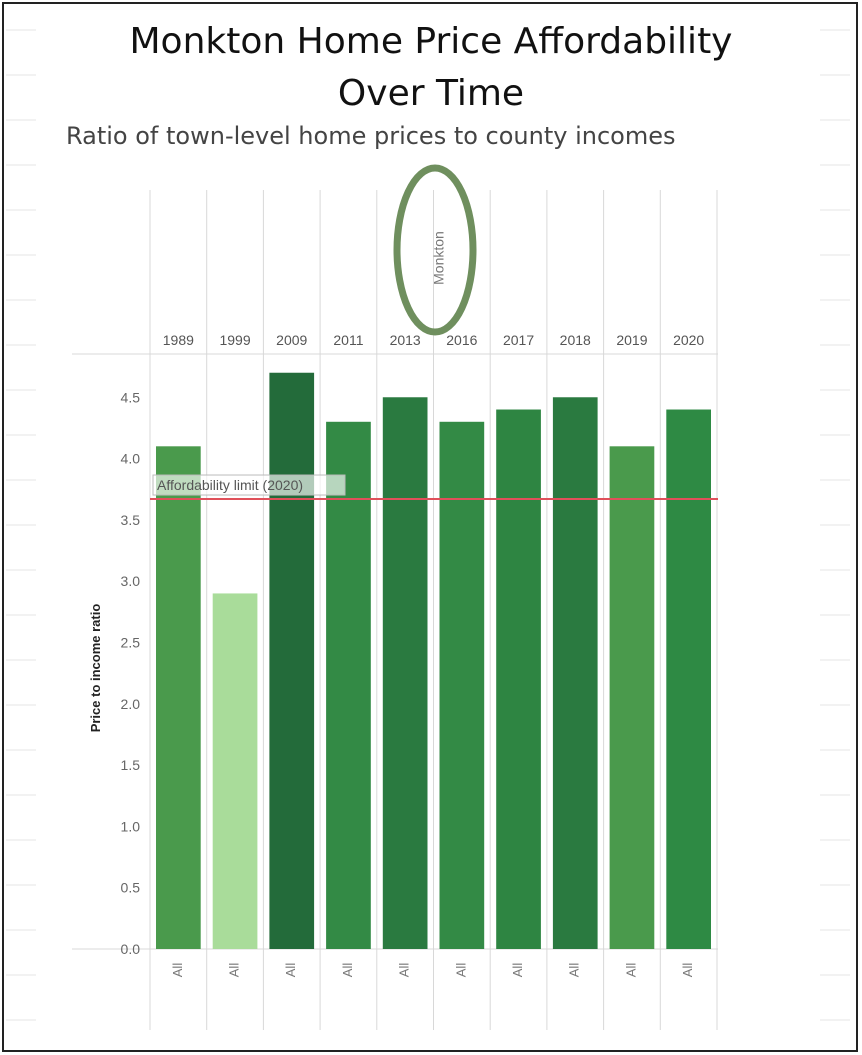 Image resolution: width=862 pixels, height=1055 pixels. I want to click on y-tick-label: 0.5, so click(131, 888).